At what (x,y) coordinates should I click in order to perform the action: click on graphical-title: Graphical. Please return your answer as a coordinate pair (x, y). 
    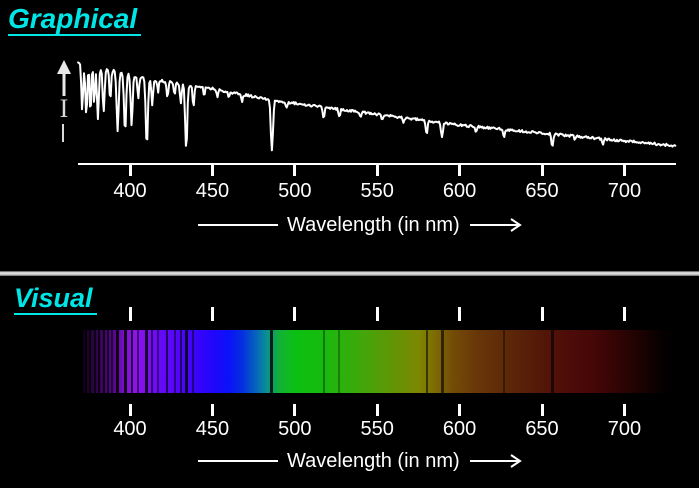
    Looking at the image, I should click on (75, 20).